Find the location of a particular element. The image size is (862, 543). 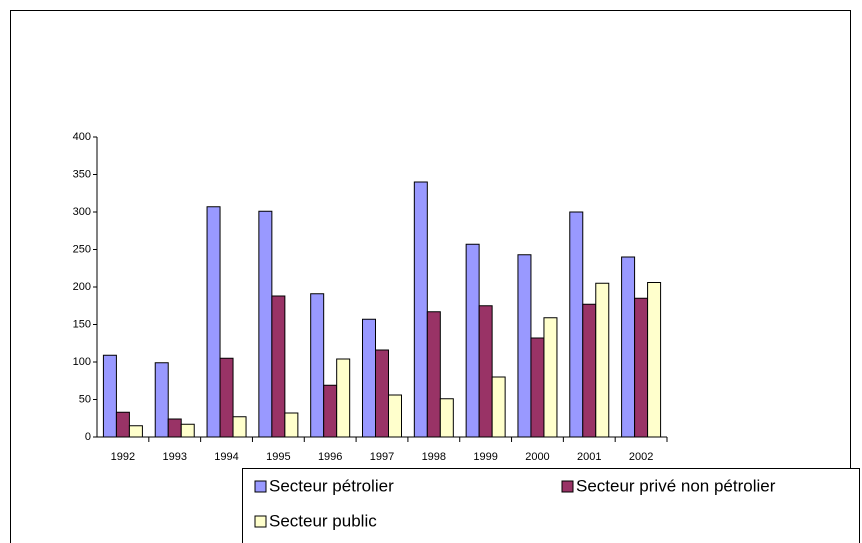

x-tick-label: 2001 is located at coordinates (589, 457).